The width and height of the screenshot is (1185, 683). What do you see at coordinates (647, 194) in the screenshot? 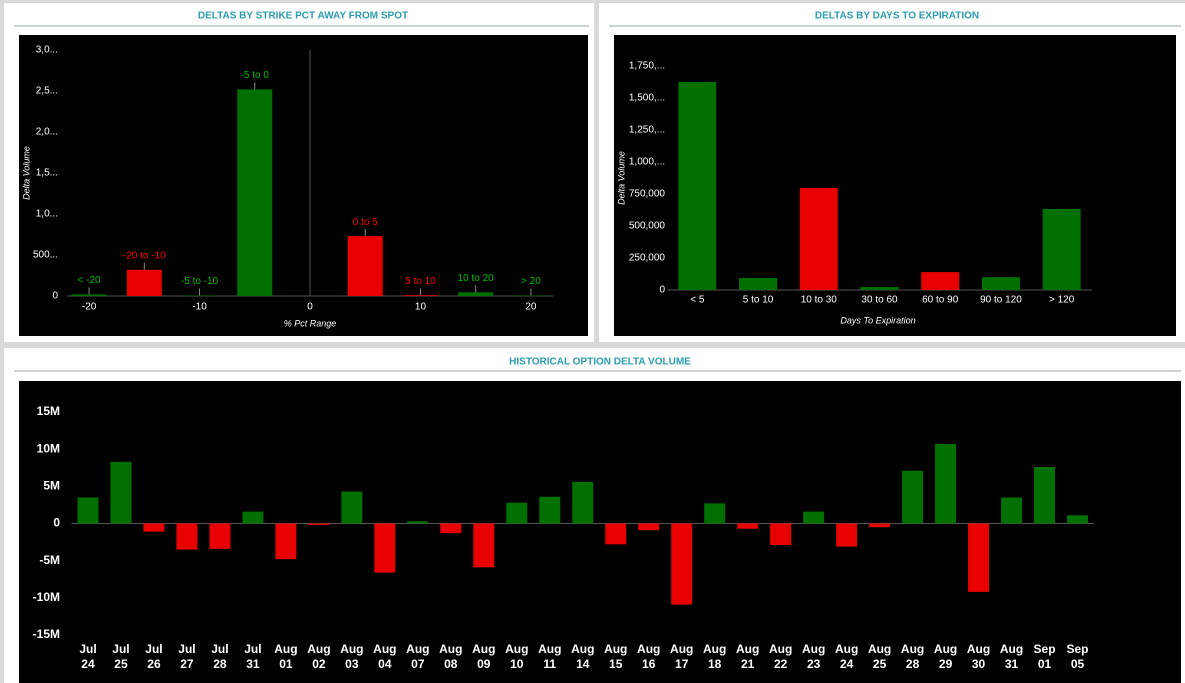
I see `y-tick-label: 750,000` at bounding box center [647, 194].